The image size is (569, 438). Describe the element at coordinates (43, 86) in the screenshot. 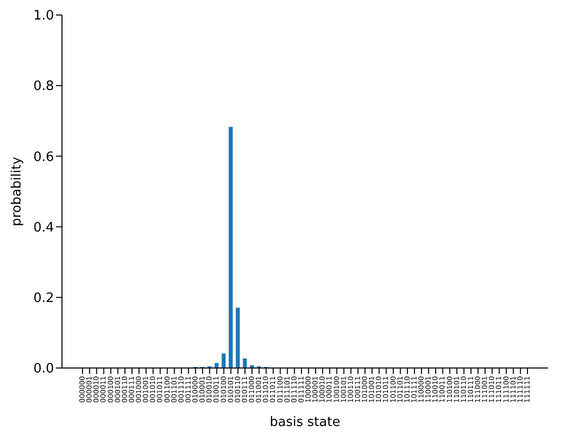

I see `y-tick-label: 0.8` at that location.